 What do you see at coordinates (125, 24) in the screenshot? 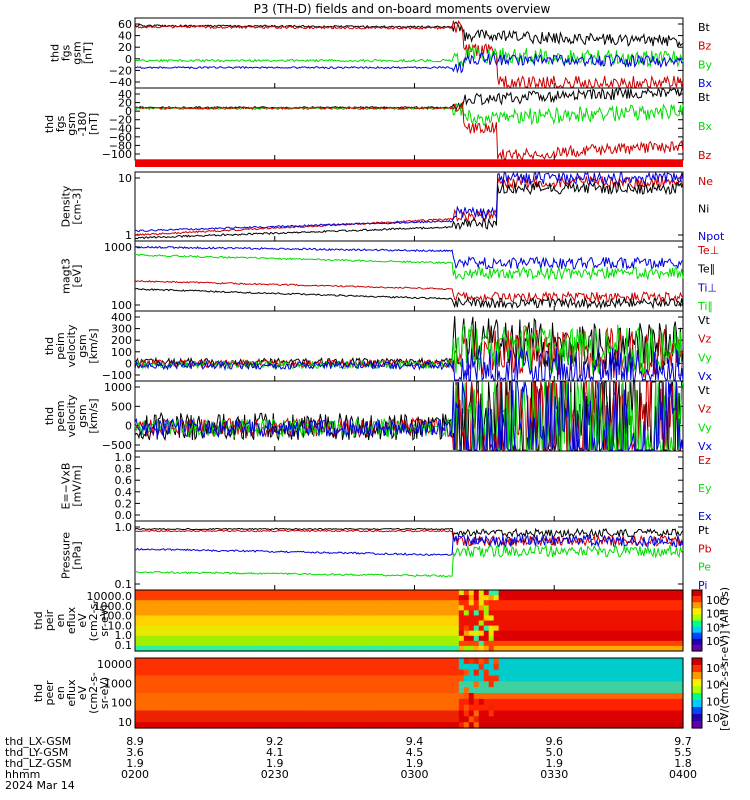
I see `panel-1-ytick: 60` at bounding box center [125, 24].